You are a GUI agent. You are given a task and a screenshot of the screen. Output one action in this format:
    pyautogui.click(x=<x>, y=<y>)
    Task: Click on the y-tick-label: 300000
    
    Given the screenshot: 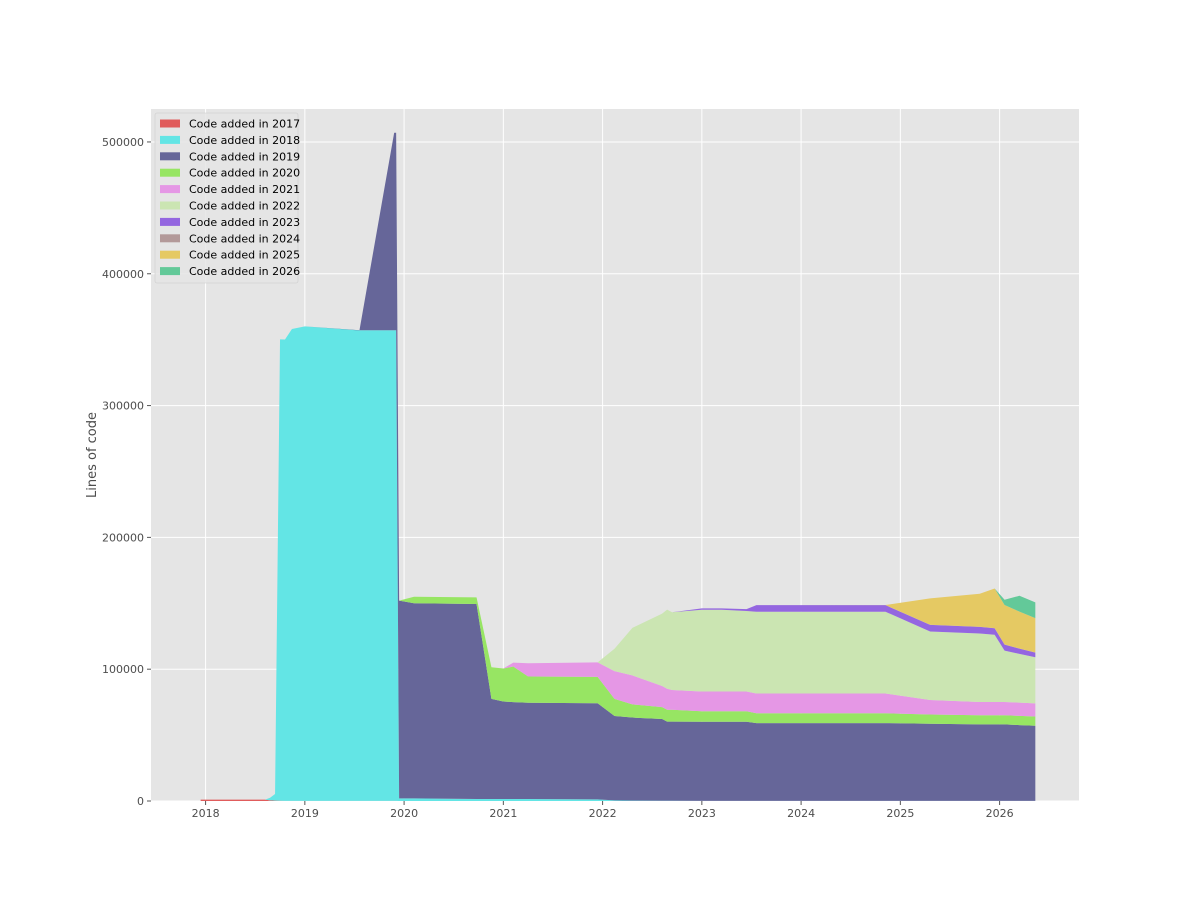 What is the action you would take?
    pyautogui.click(x=123, y=406)
    